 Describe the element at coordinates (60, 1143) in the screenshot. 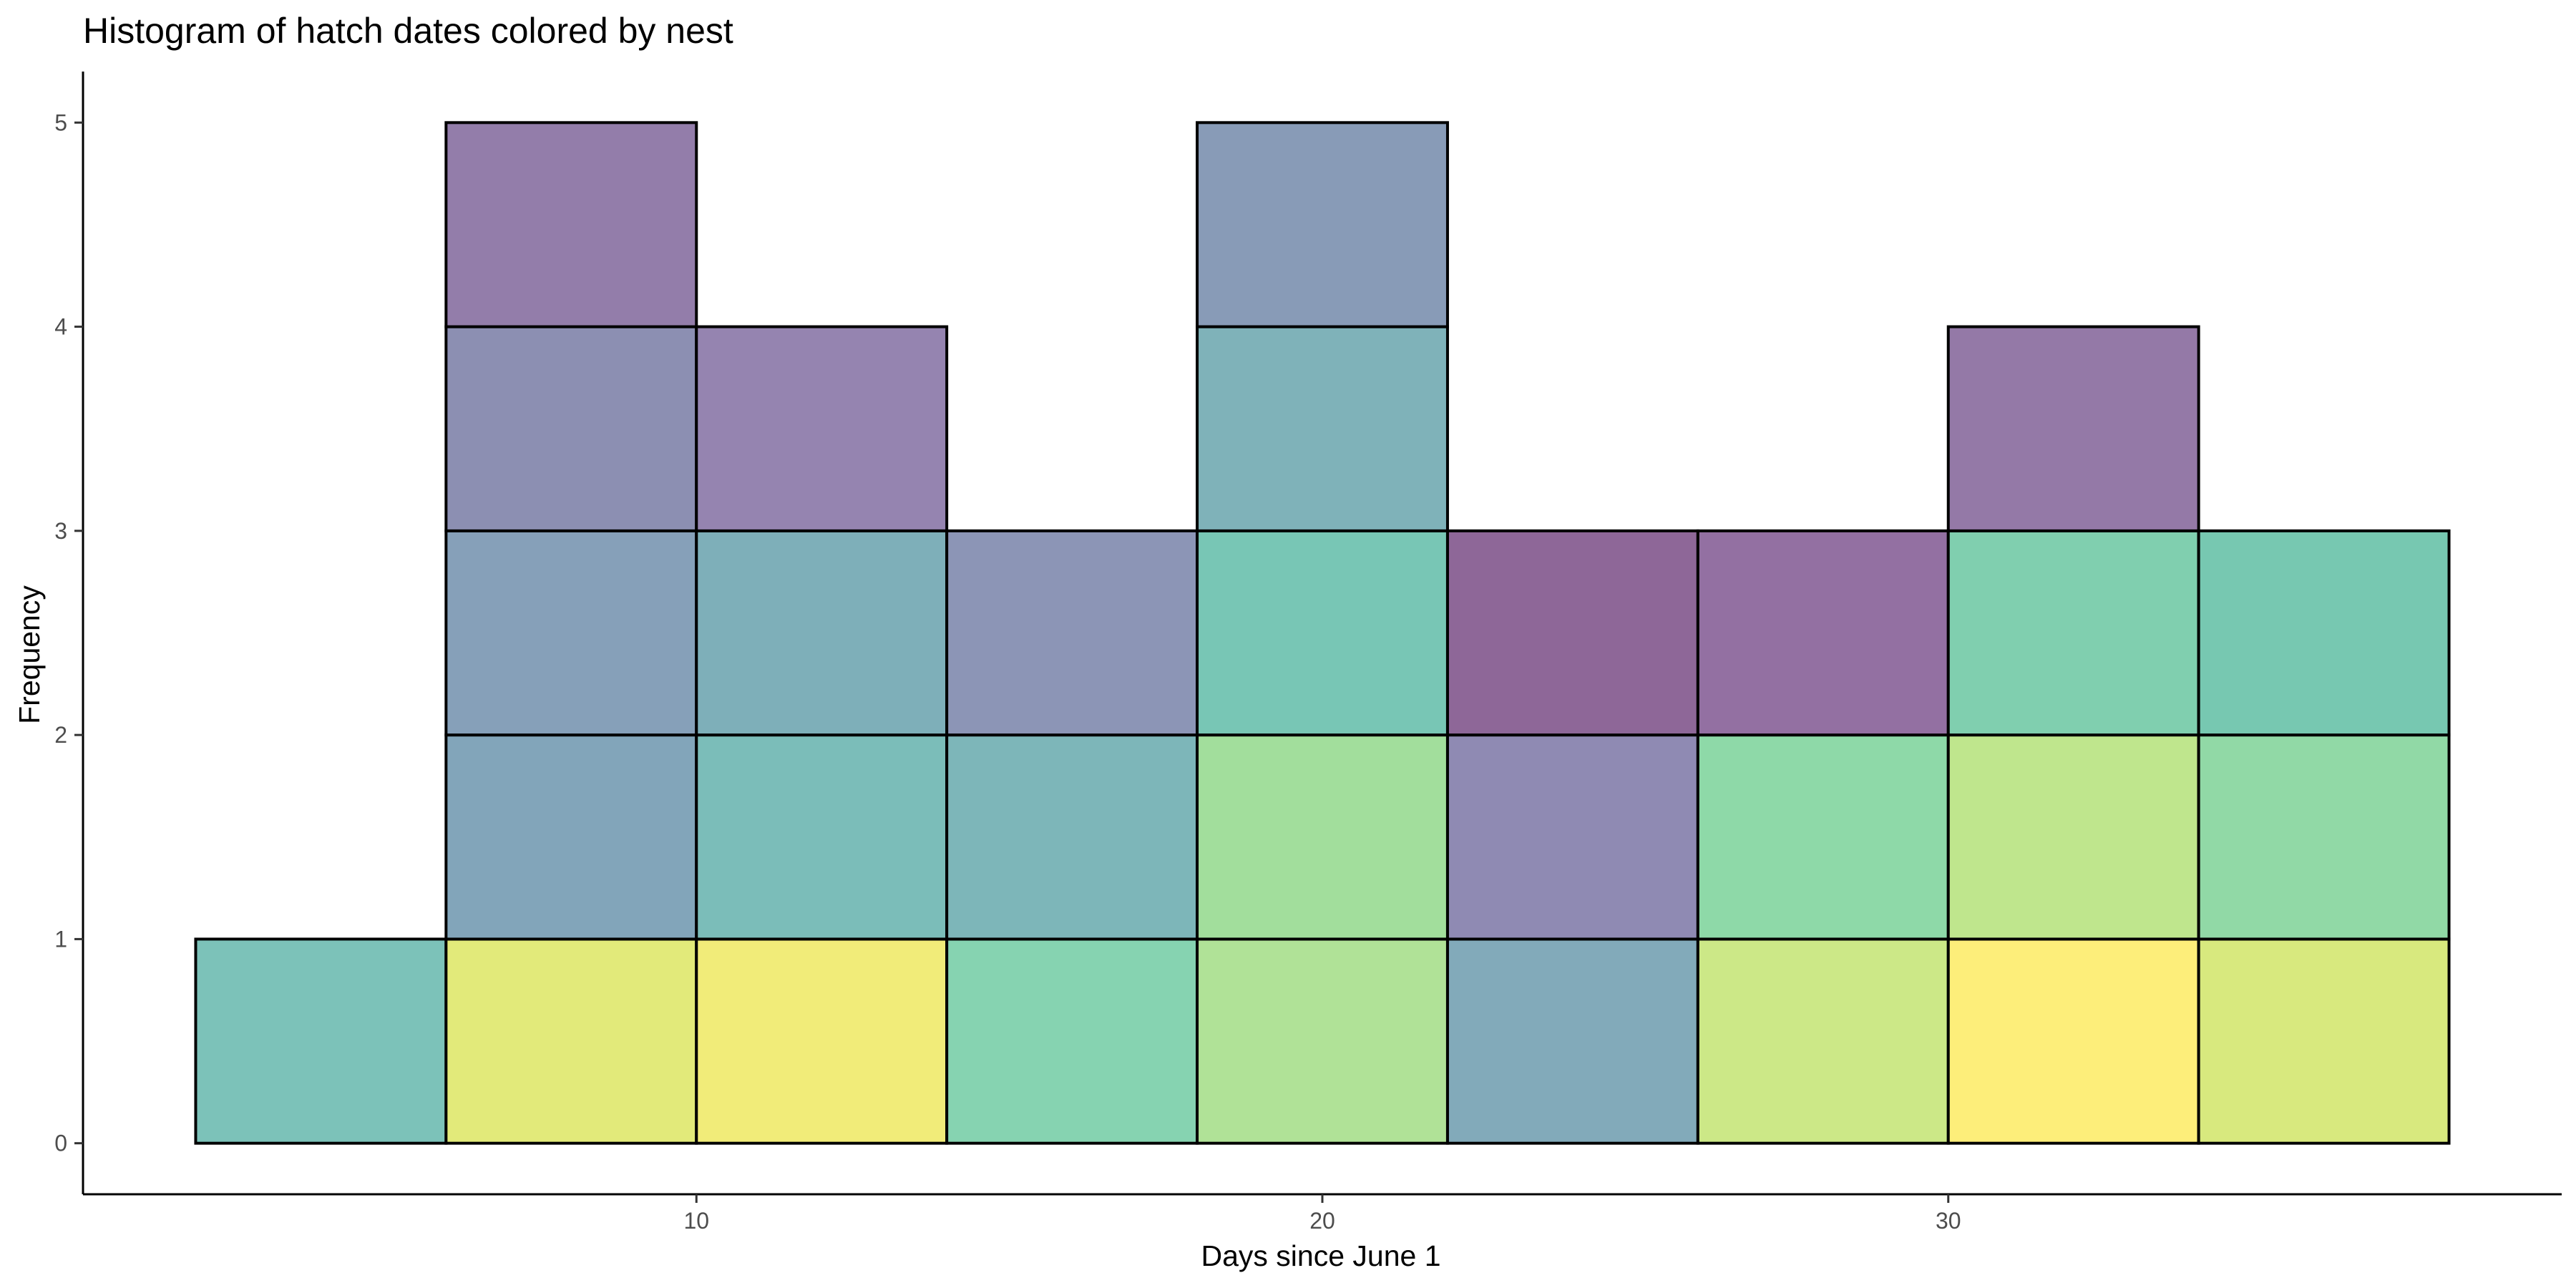

I see `y-tick-label: 0` at that location.